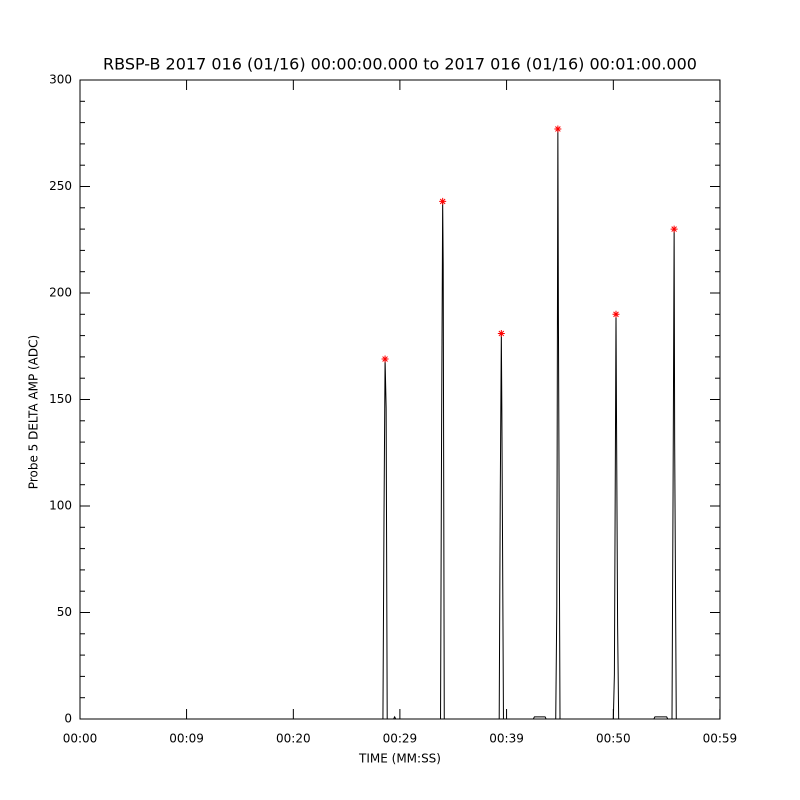  Describe the element at coordinates (186, 739) in the screenshot. I see `x-tick-label: 00:09` at that location.